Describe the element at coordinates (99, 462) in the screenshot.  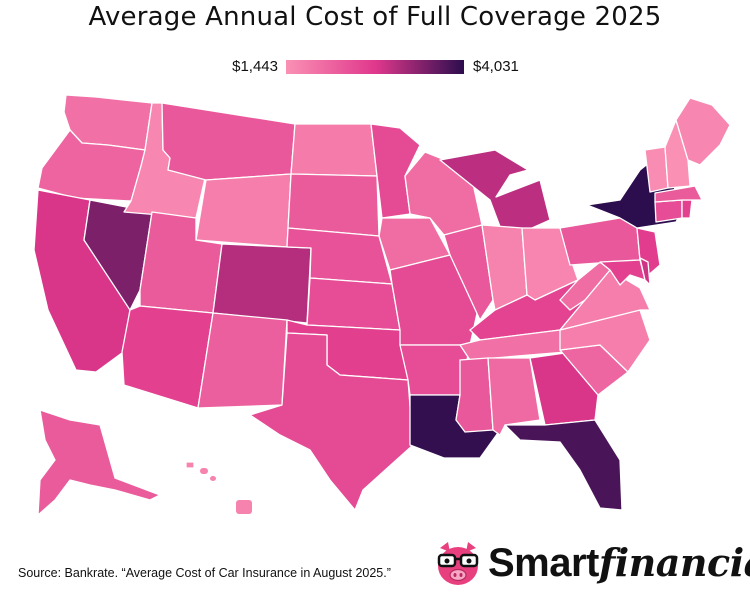
I see `state-alaska` at that location.